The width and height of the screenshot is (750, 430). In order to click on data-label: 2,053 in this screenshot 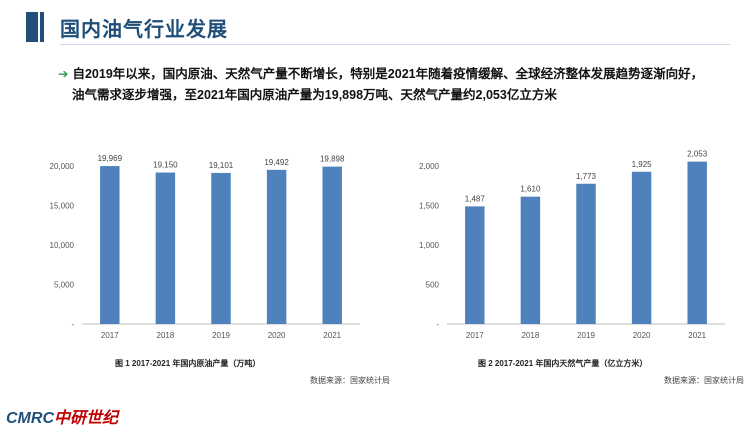, I will do `click(697, 154)`.